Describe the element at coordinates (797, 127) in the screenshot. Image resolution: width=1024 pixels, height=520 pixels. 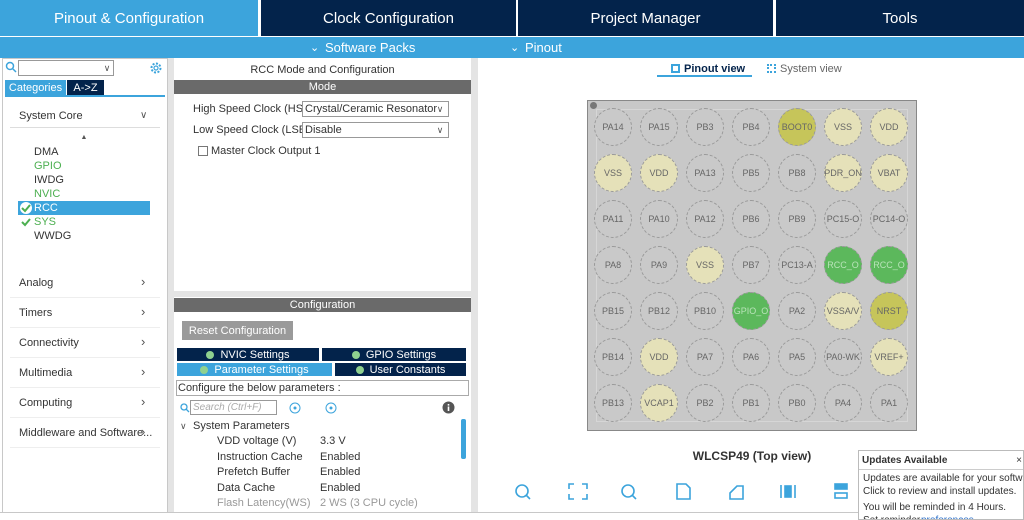
I see `pin: BOOT0` at that location.